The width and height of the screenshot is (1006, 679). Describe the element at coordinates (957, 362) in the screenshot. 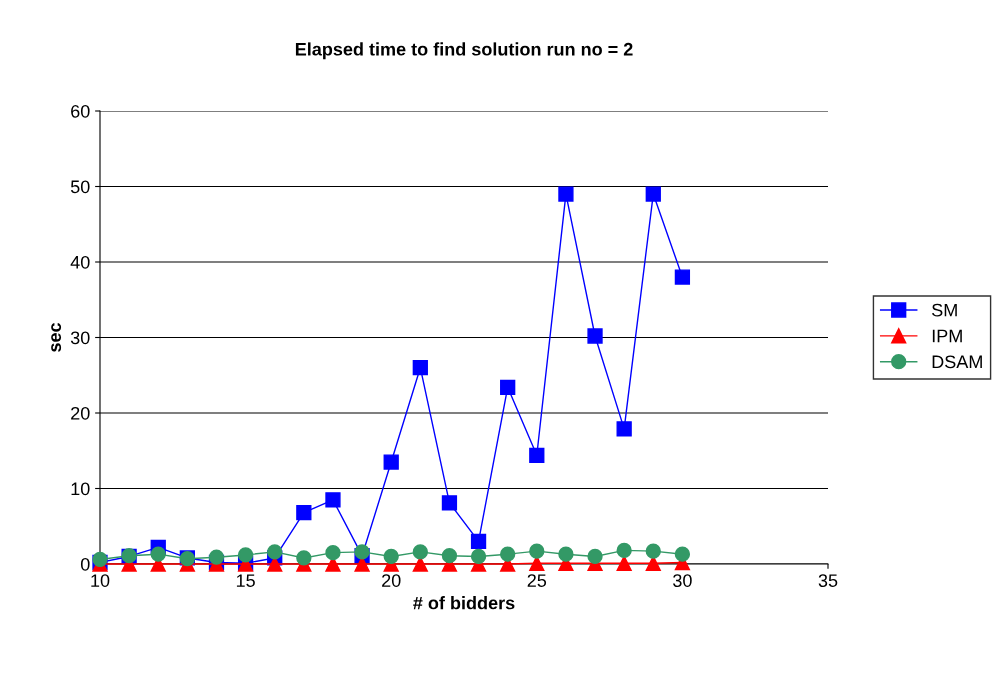

I see `legend-label: DSAM` at that location.